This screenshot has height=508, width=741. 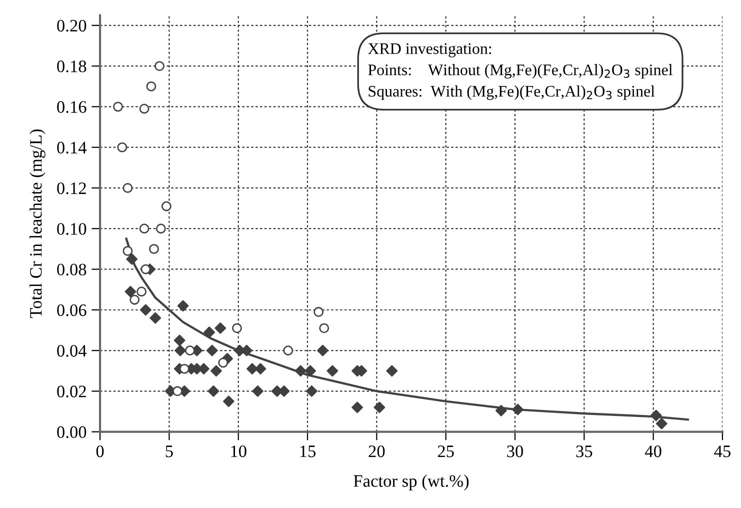 What do you see at coordinates (71, 310) in the screenshot?
I see `y-tick-label: 0.06` at bounding box center [71, 310].